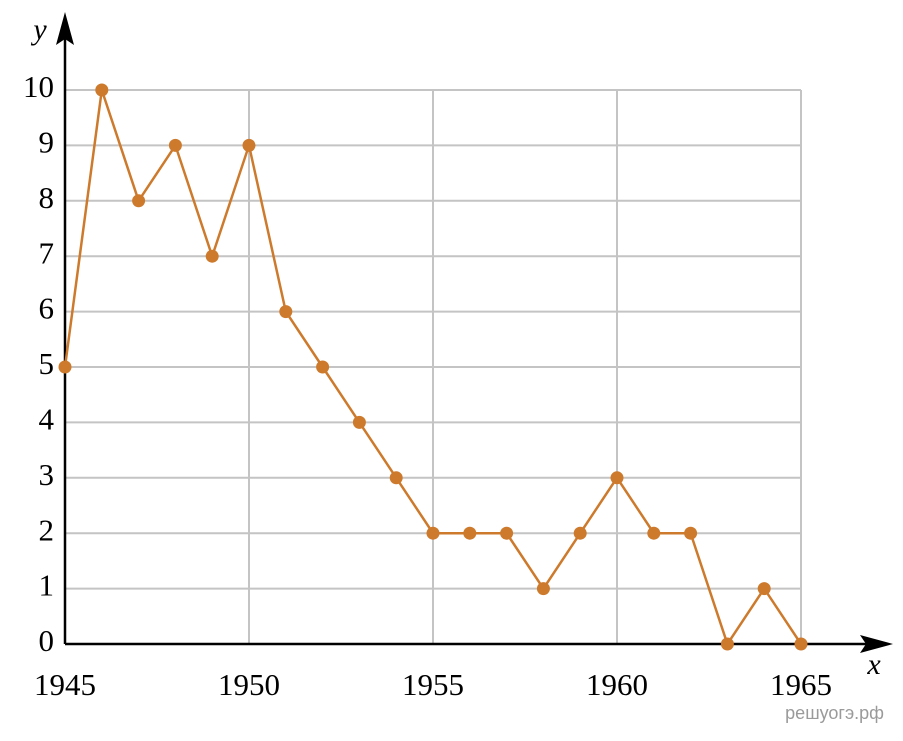 The height and width of the screenshot is (741, 903). Describe the element at coordinates (47, 529) in the screenshot. I see `y-tick-label: 2` at that location.